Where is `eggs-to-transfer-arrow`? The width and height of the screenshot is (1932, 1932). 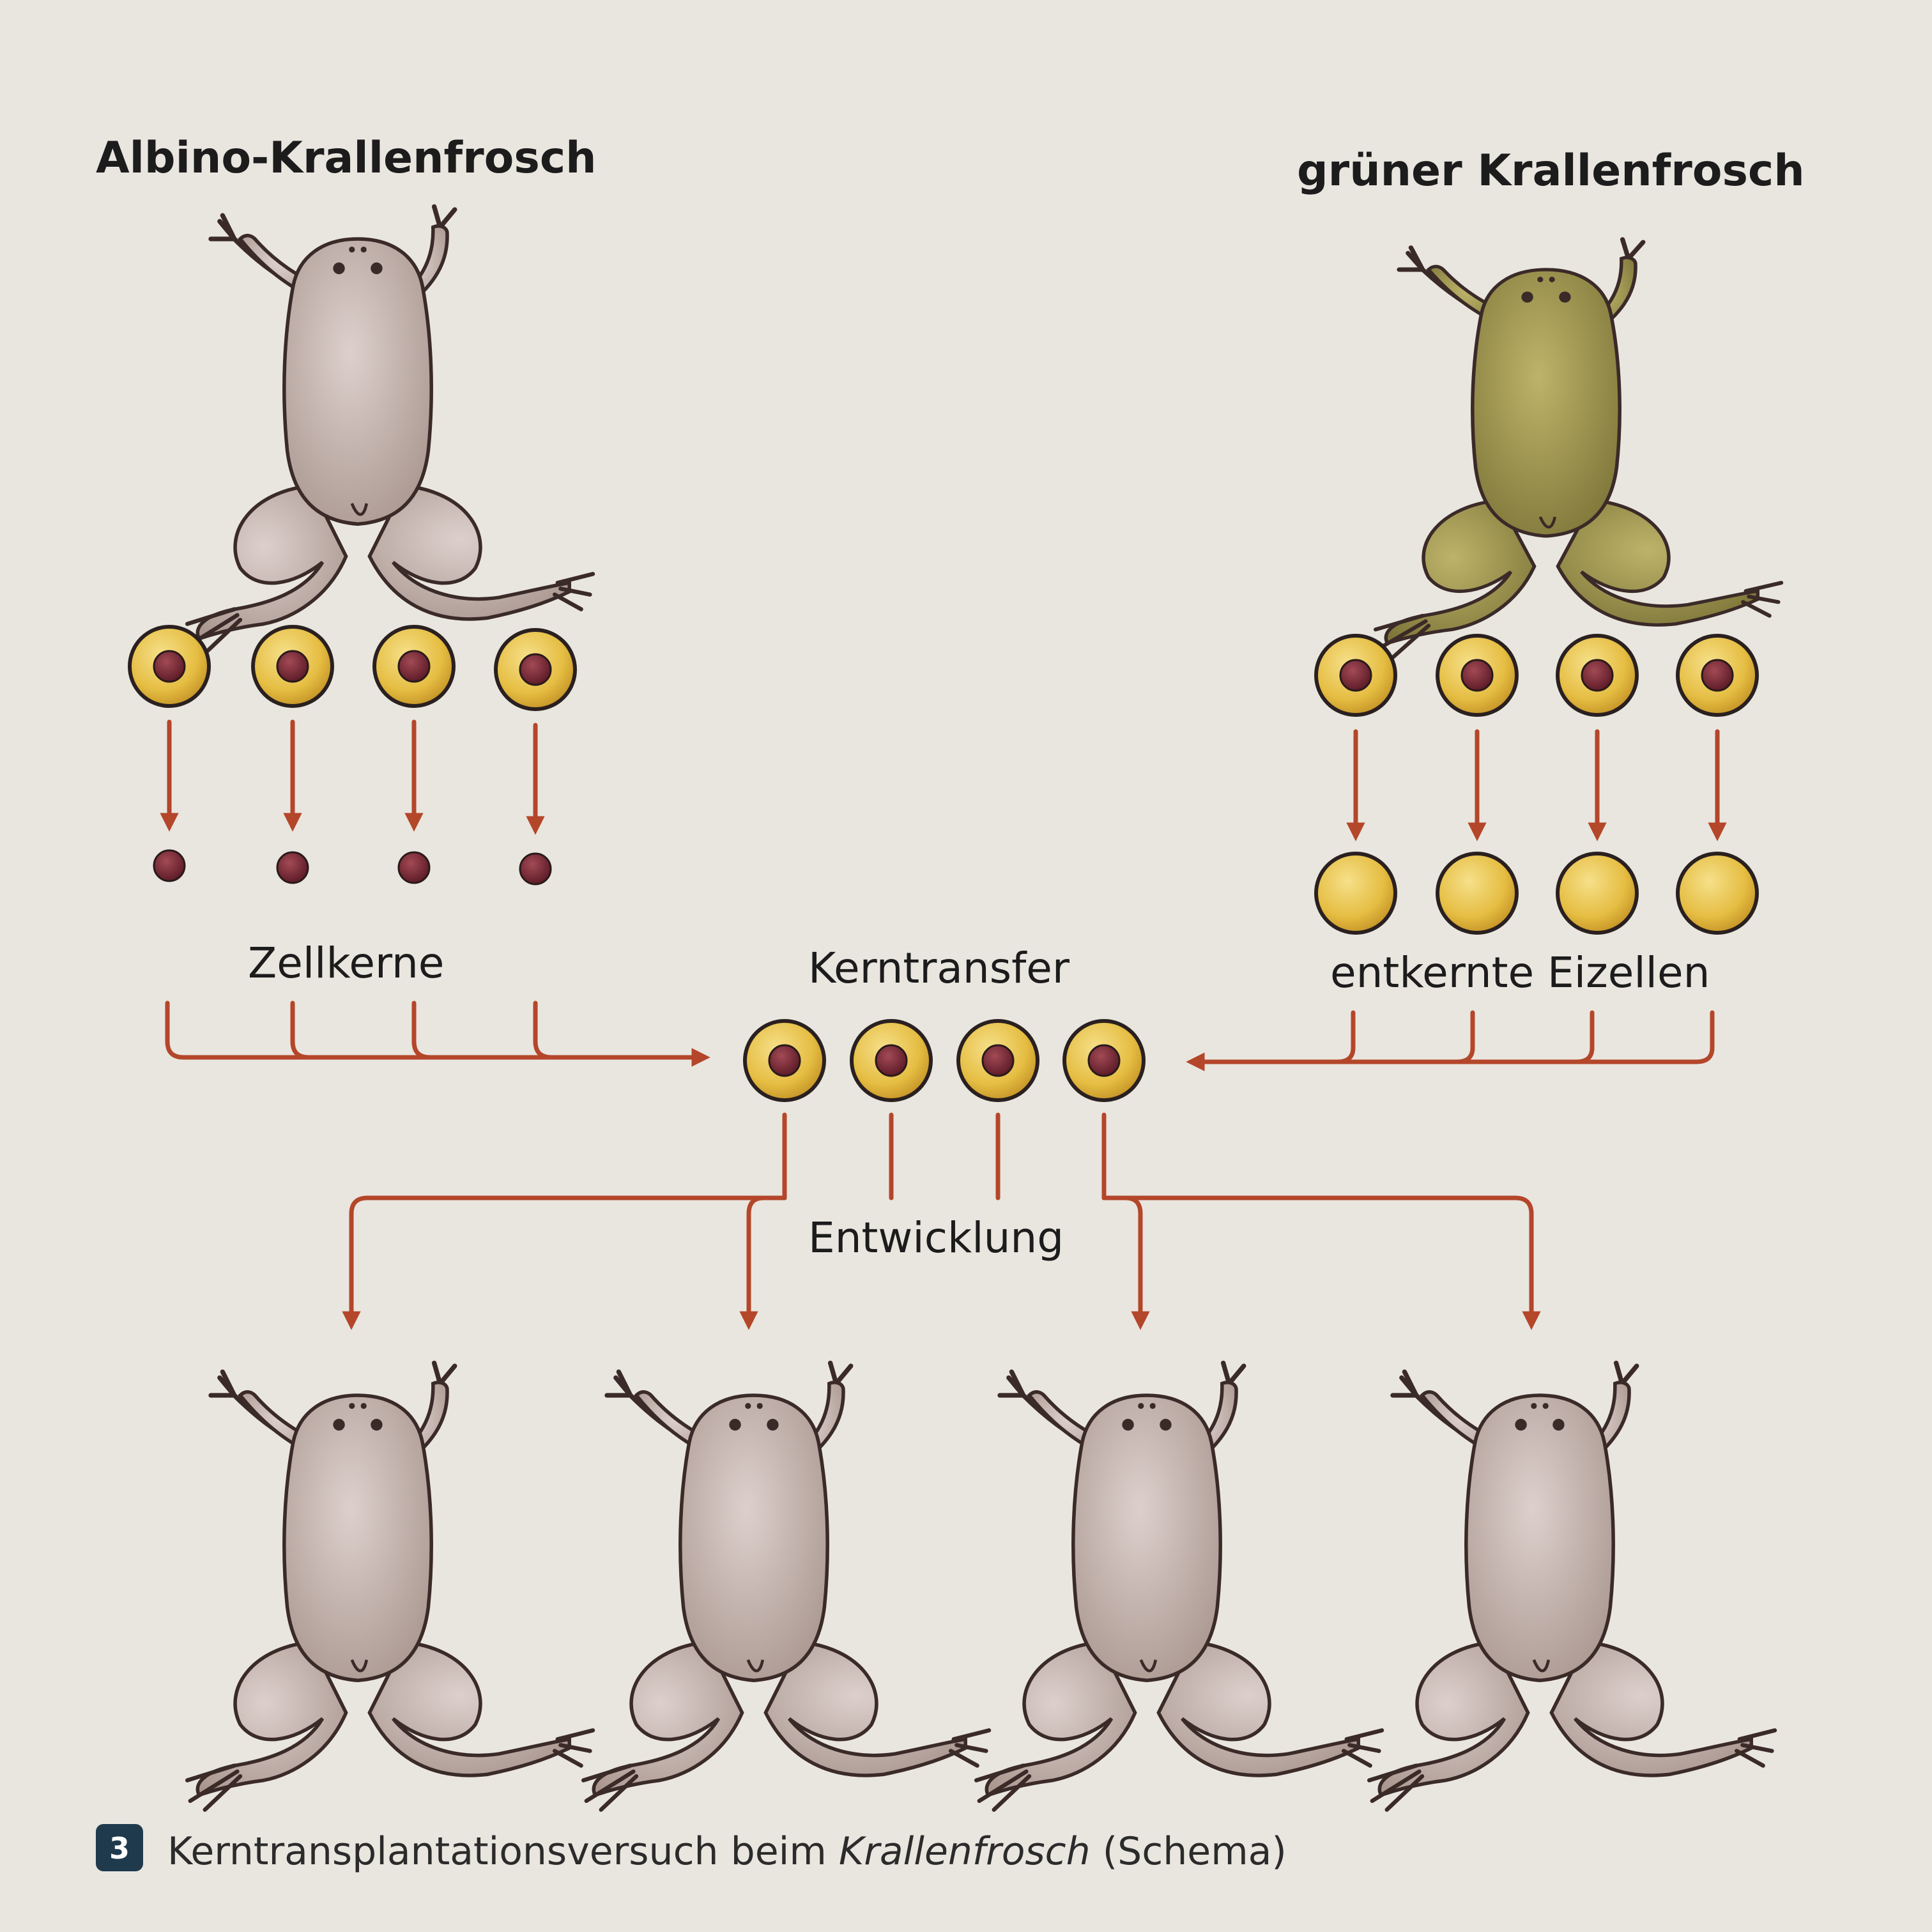
eggs-to-transfer-arrow is located at coordinates (1450, 1040).